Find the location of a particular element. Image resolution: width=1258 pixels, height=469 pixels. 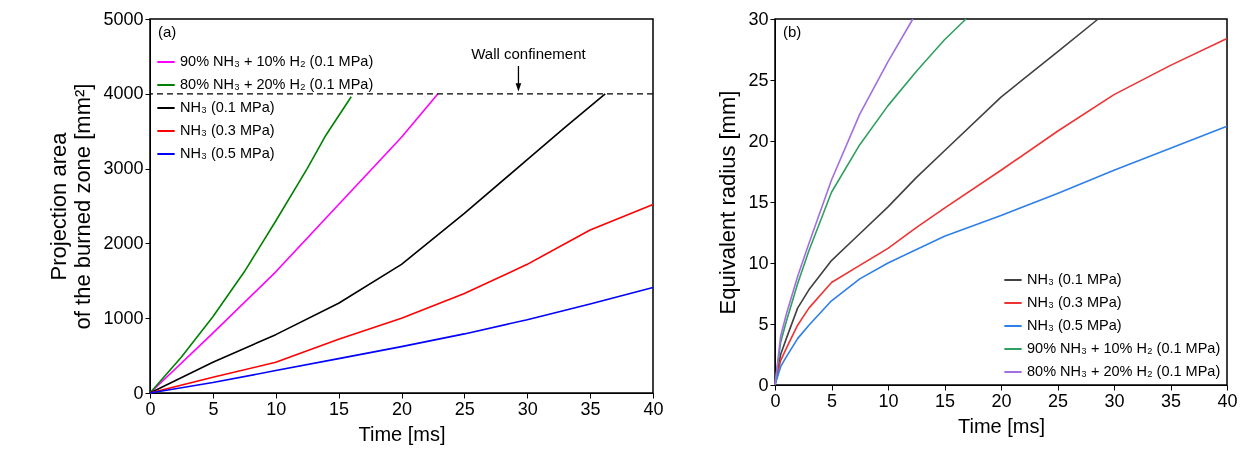

y-axis-title: Projection area of the burned zone [mm²] is located at coordinates (71, 206).